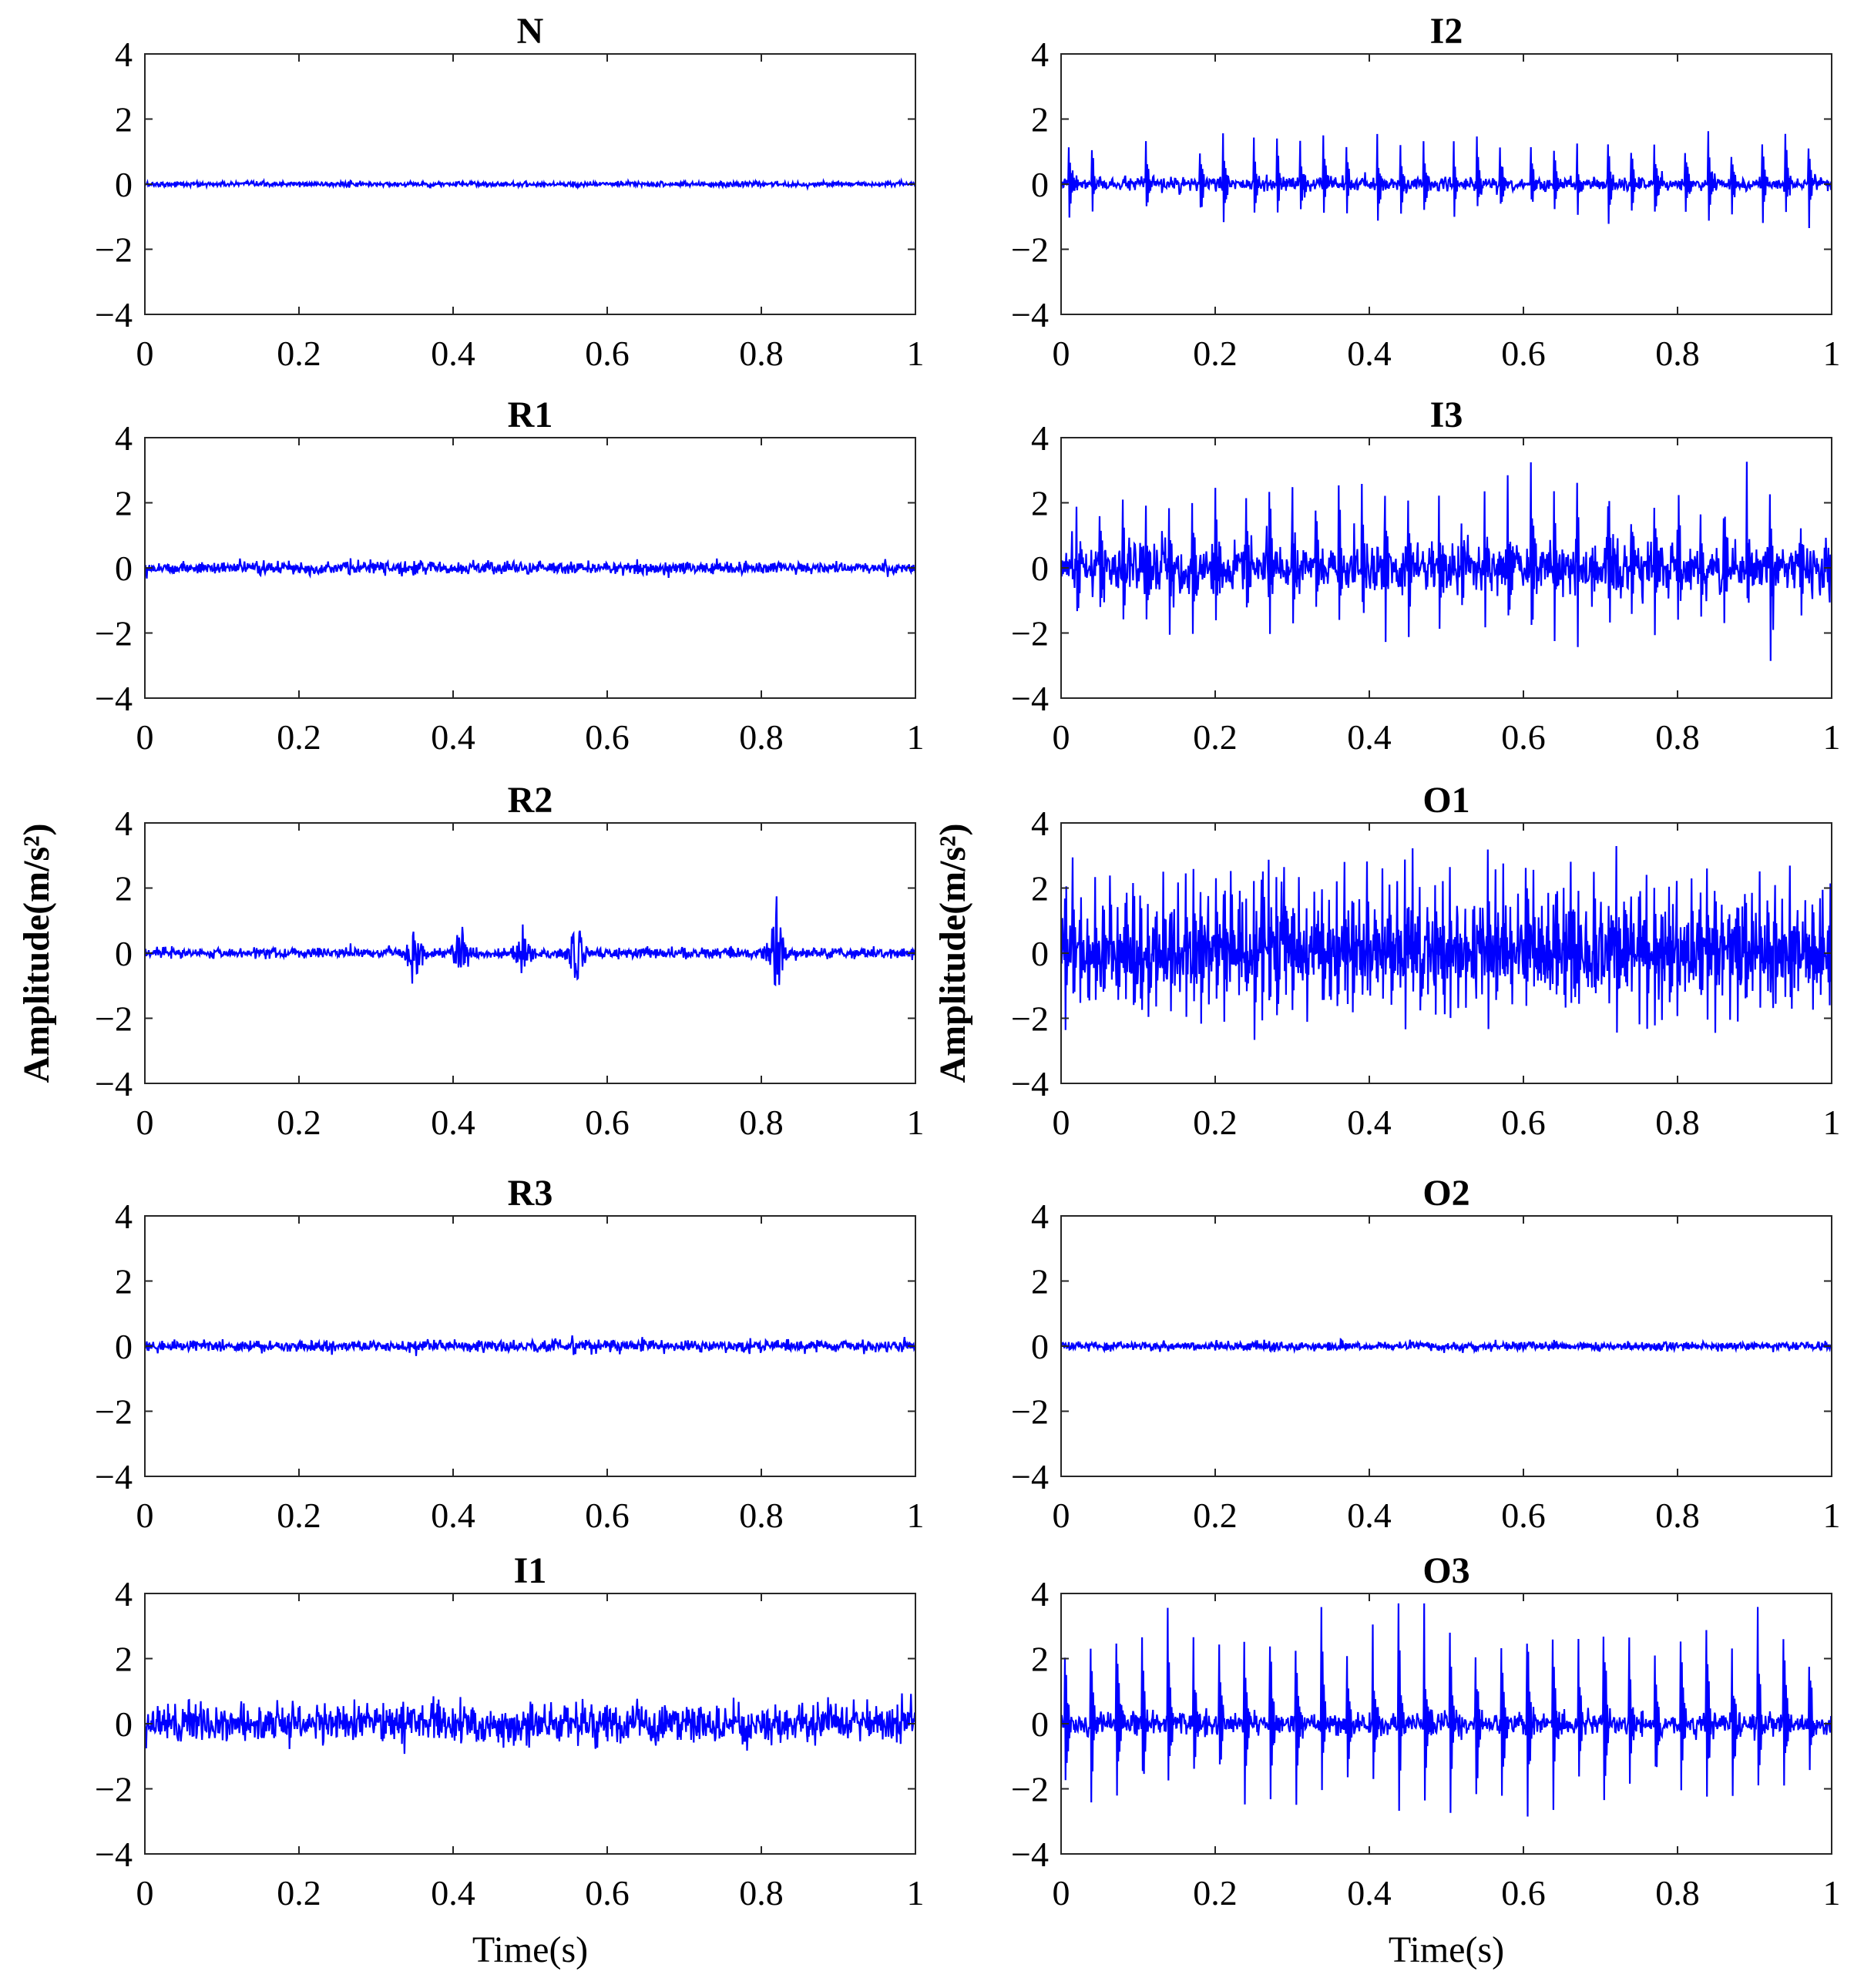 The height and width of the screenshot is (1988, 1854). What do you see at coordinates (509, 192) in the screenshot?
I see `subplot-n: 0 0.2 0.4 0.6 0.8 1 4 2 0 −2 −4 N` at bounding box center [509, 192].